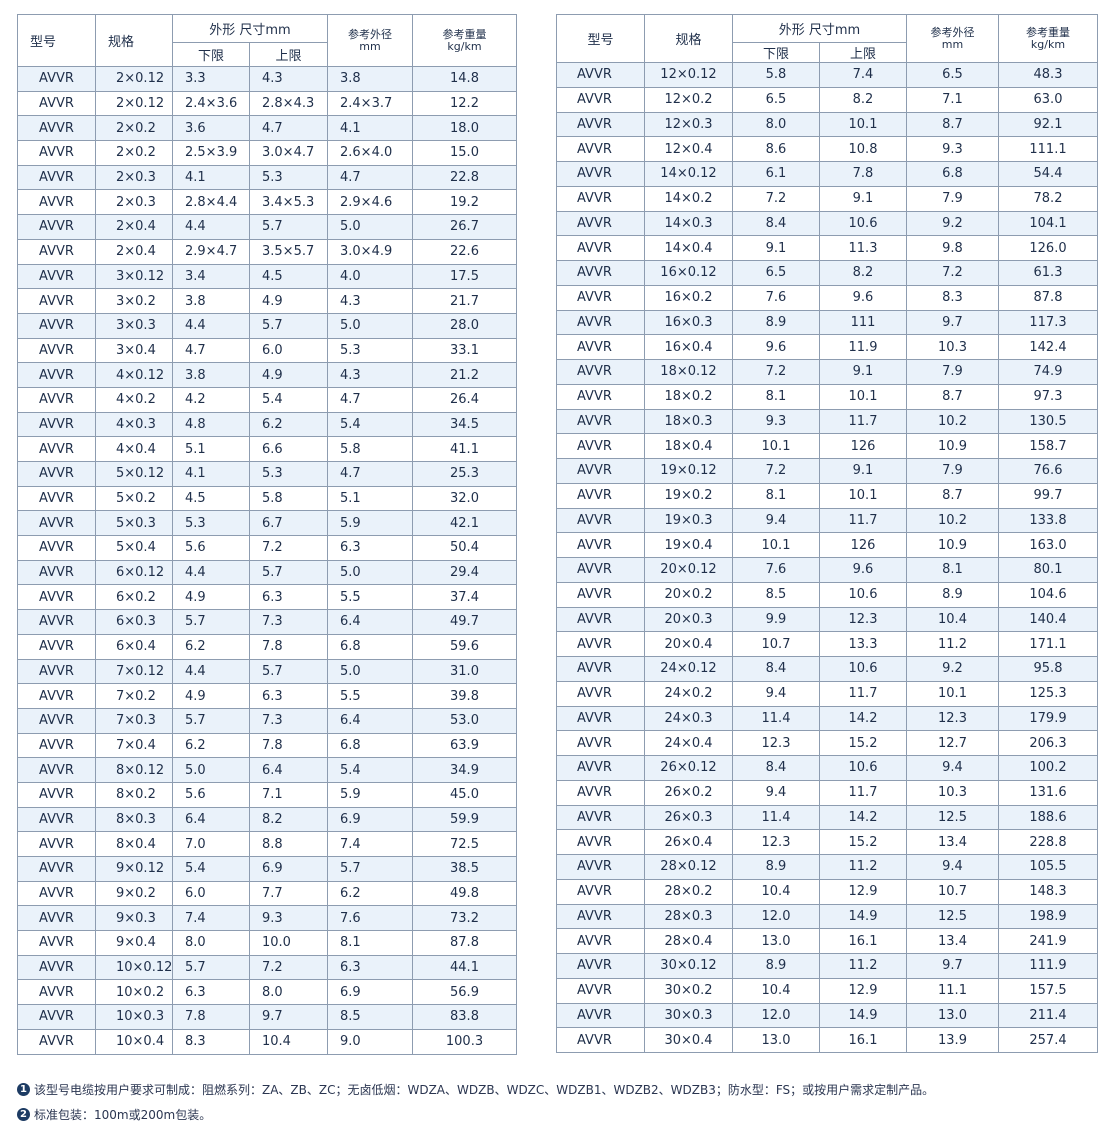 Image resolution: width=1118 pixels, height=1130 pixels. I want to click on table-row: AVVR 7×0.4 6.2 7.8 6.8 63.9, so click(267, 745).